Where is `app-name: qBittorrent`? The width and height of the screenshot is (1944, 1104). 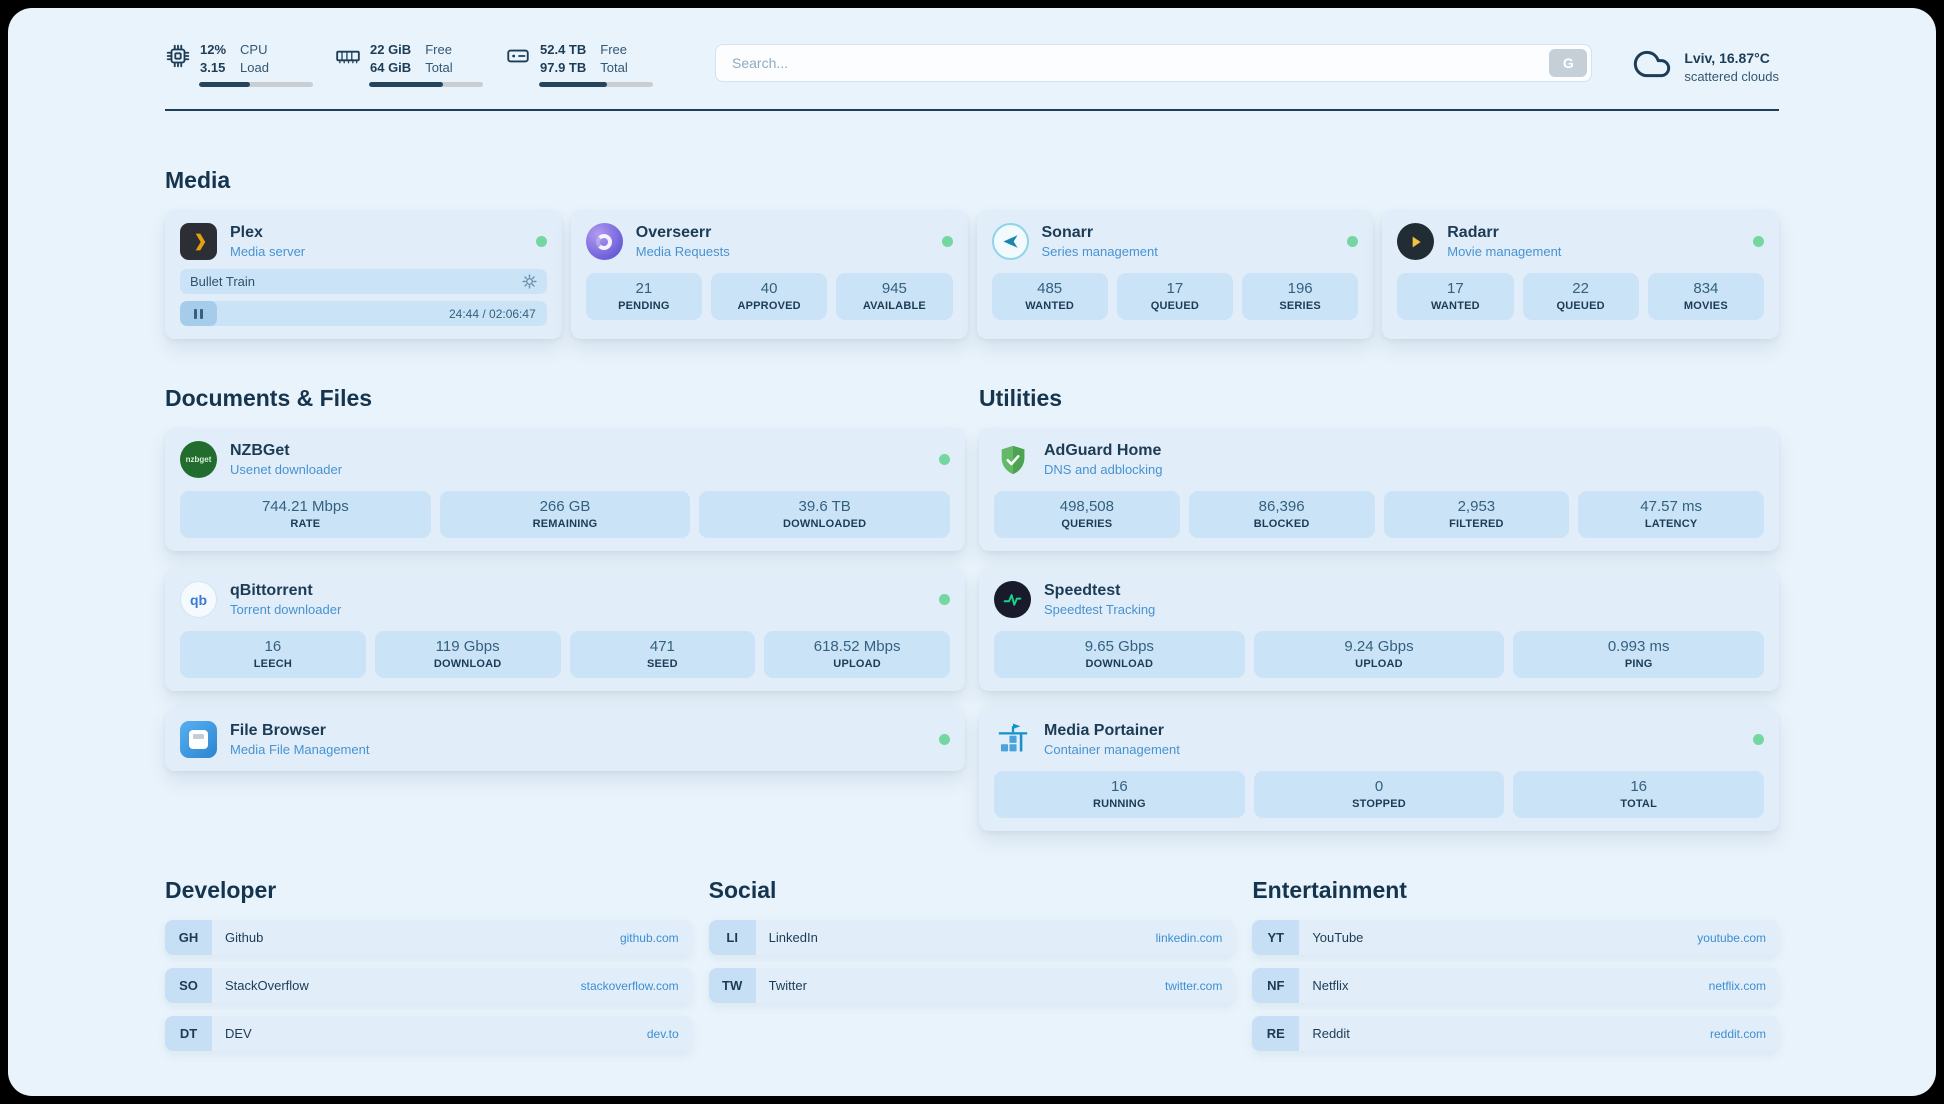 app-name: qBittorrent is located at coordinates (271, 590).